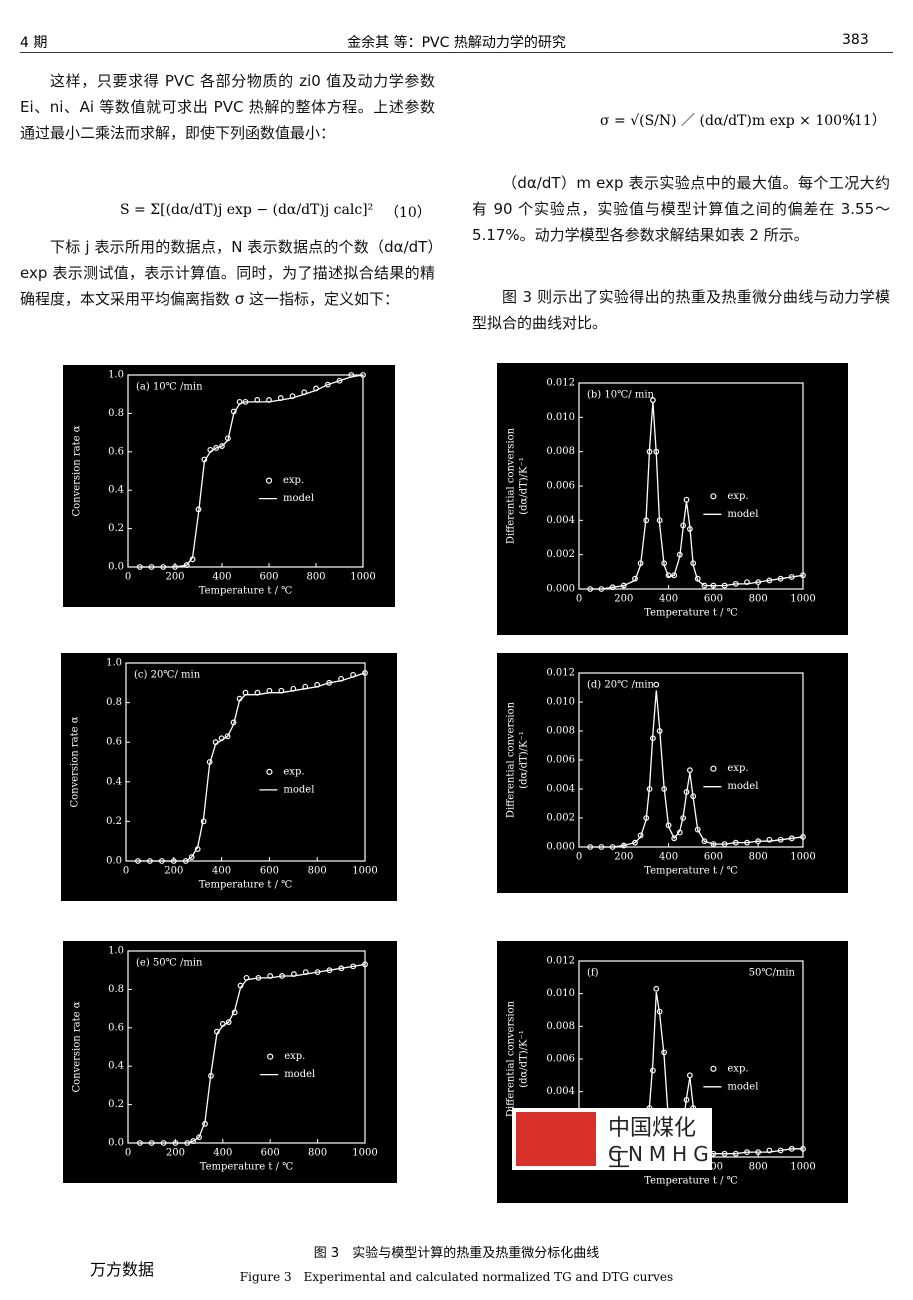  I want to click on panel-label: (c) 20℃/ min, so click(167, 675).